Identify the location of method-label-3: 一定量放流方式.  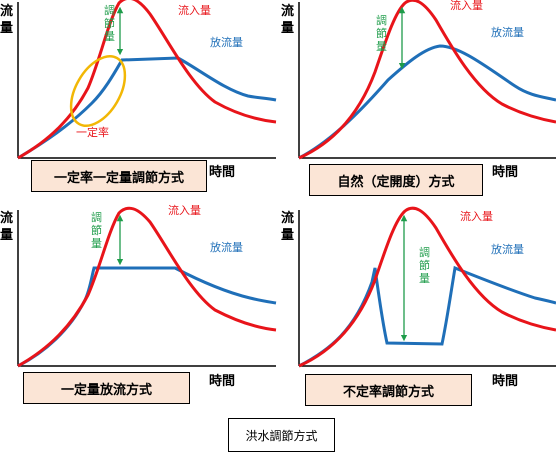
(106, 388).